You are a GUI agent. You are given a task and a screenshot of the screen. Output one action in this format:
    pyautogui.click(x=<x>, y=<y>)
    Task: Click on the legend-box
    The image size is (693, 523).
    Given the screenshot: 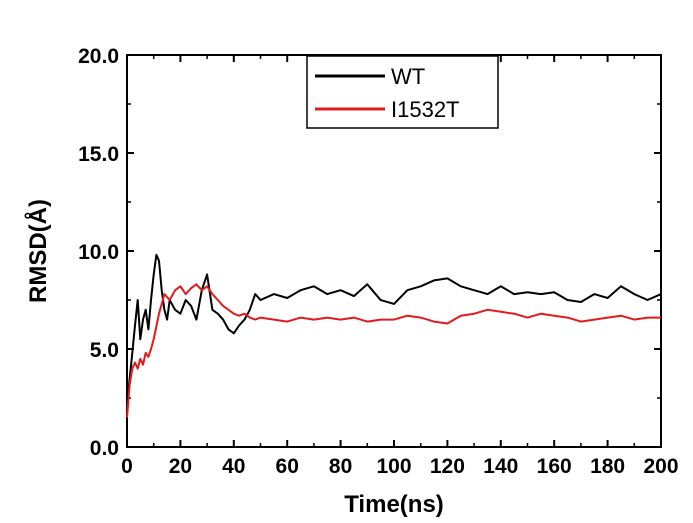 What is the action you would take?
    pyautogui.click(x=402, y=92)
    